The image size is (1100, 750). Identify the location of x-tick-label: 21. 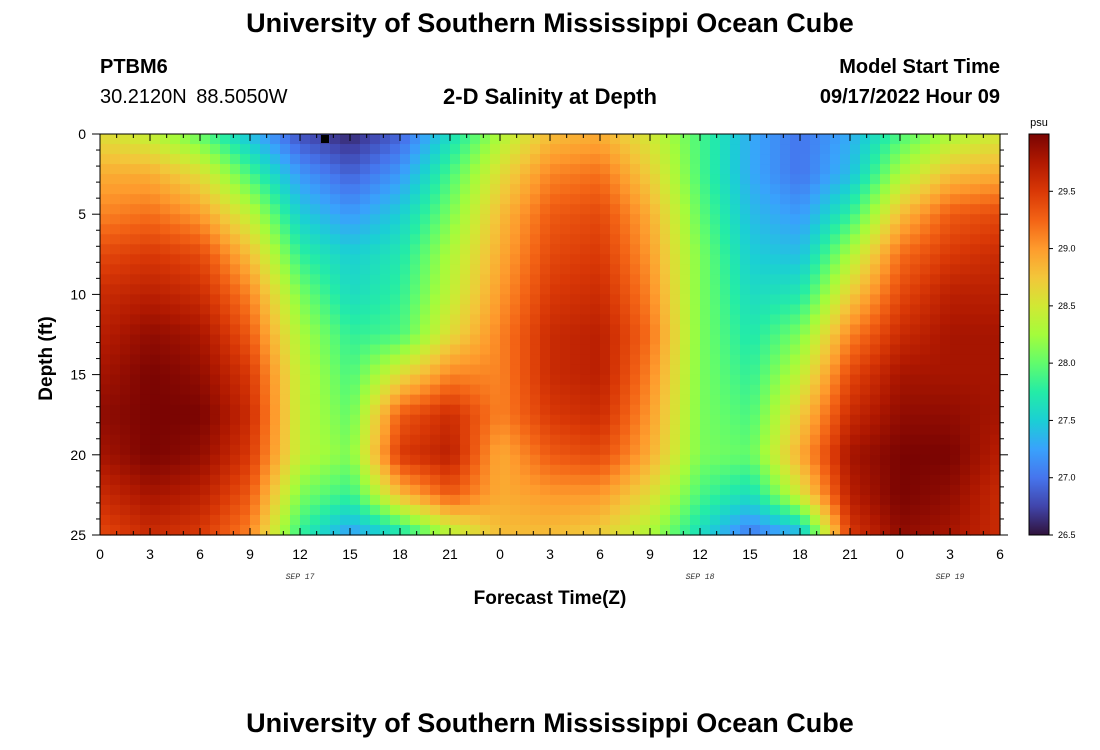
(450, 554).